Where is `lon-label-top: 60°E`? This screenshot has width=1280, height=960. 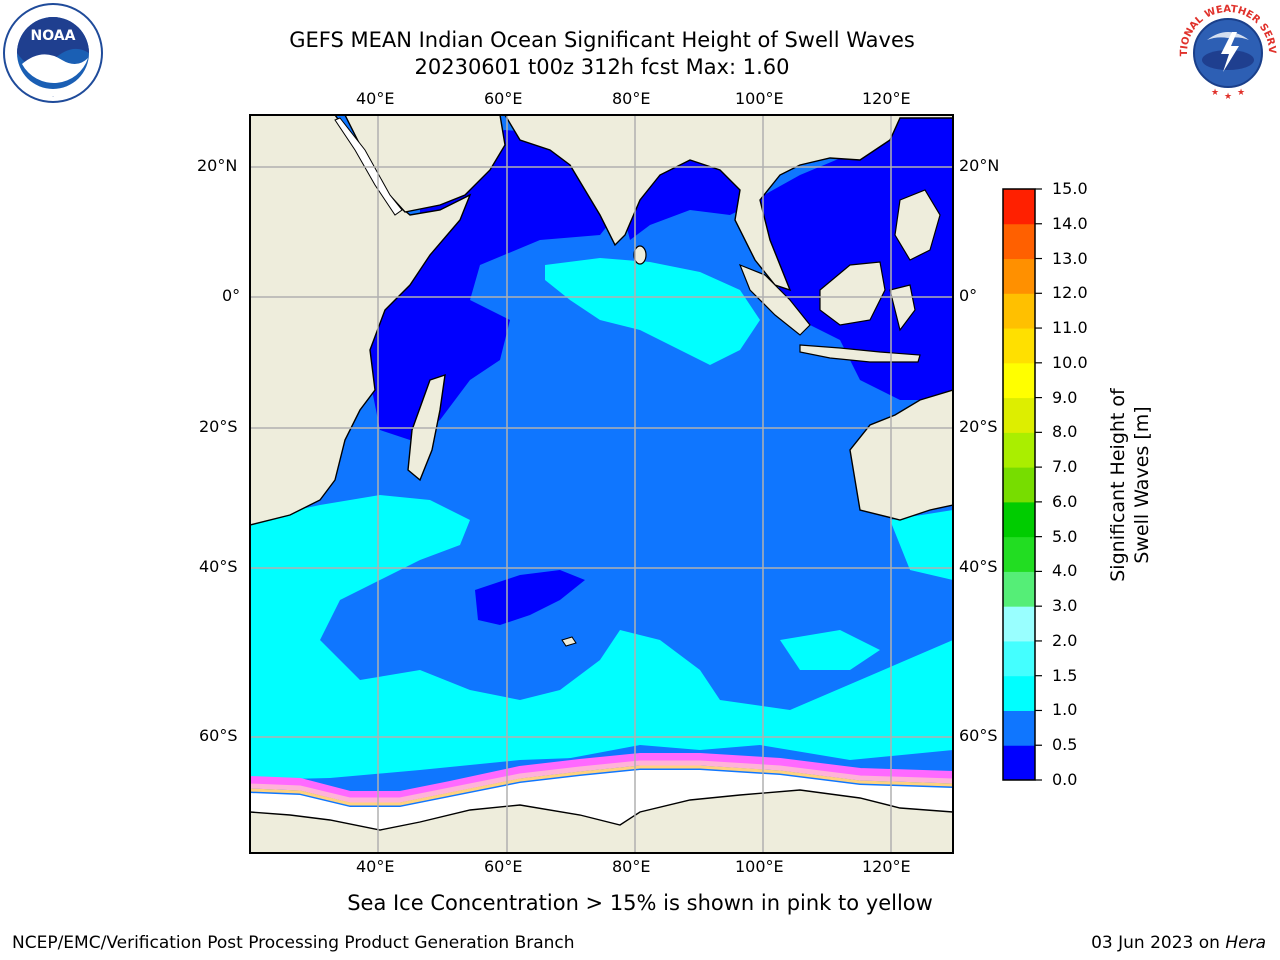
lon-label-top: 60°E is located at coordinates (503, 98).